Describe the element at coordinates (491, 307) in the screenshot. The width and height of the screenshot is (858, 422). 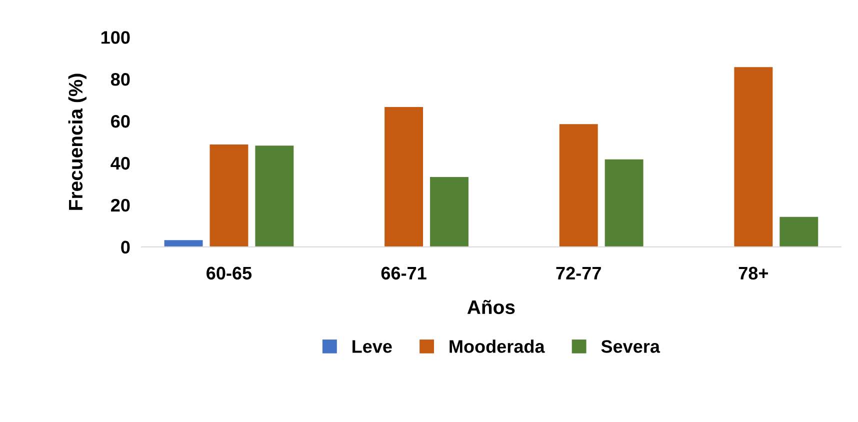
I see `x-axis-title: Años` at that location.